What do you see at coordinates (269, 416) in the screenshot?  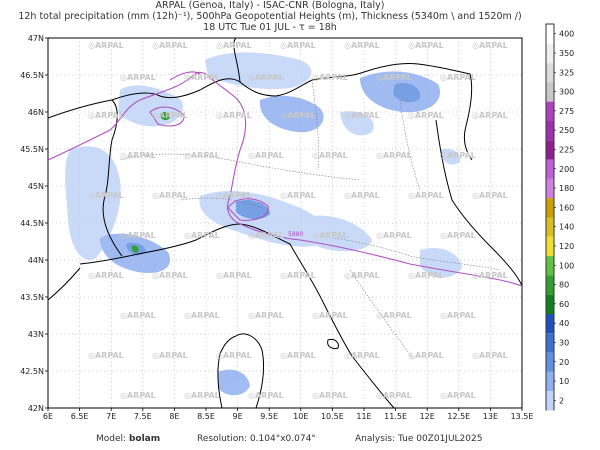 I see `lon-tick-label: 9.5E` at bounding box center [269, 416].